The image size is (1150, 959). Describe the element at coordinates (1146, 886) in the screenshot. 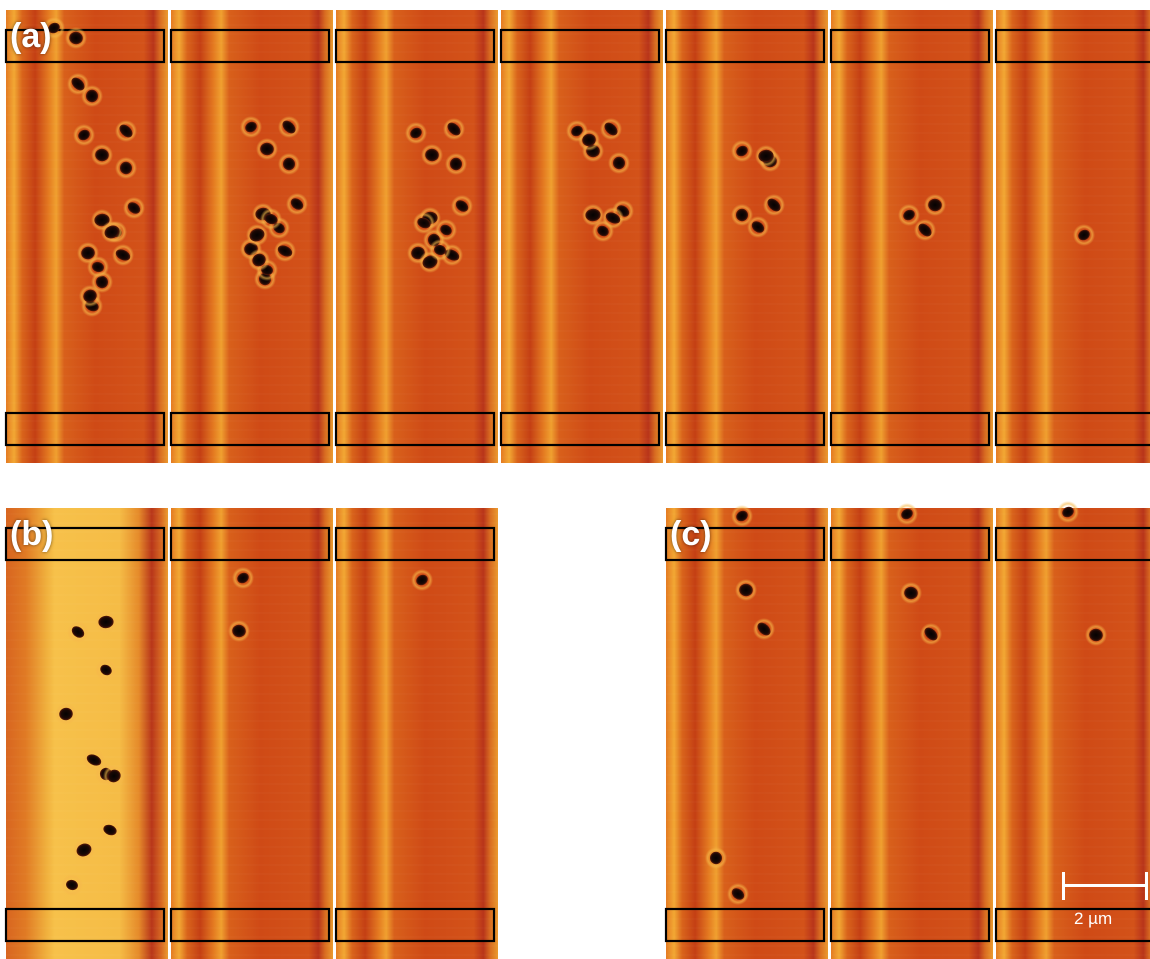

I see `scale-bar-right-tick` at that location.